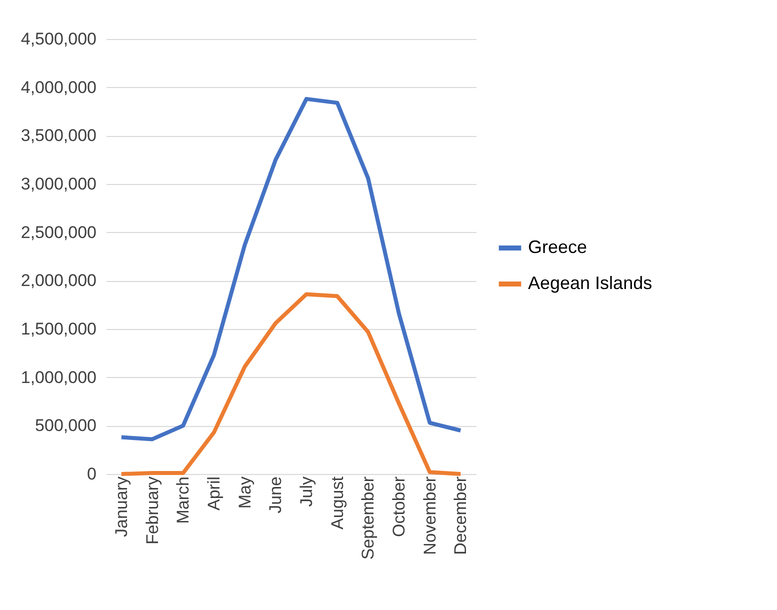 This screenshot has width=777, height=610. I want to click on y-tick-label: 500,000, so click(65, 426).